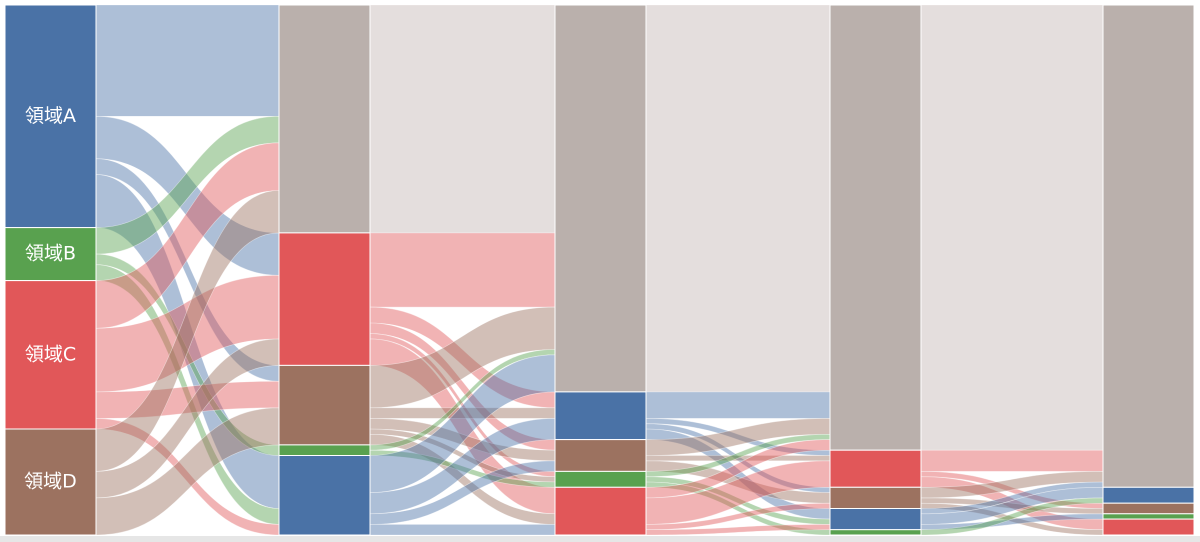  I want to click on node-label: 領域C, so click(50, 354).